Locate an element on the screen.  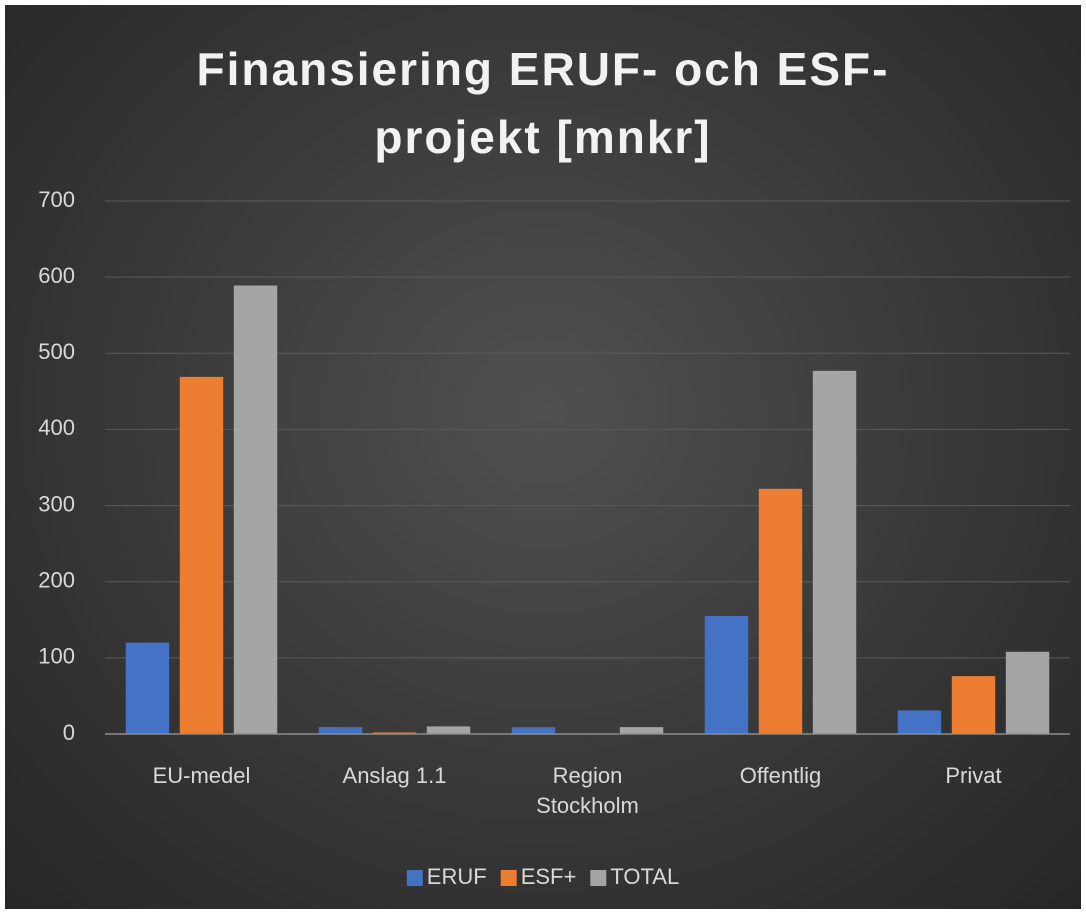
y-tick-label: 100 is located at coordinates (56, 656).